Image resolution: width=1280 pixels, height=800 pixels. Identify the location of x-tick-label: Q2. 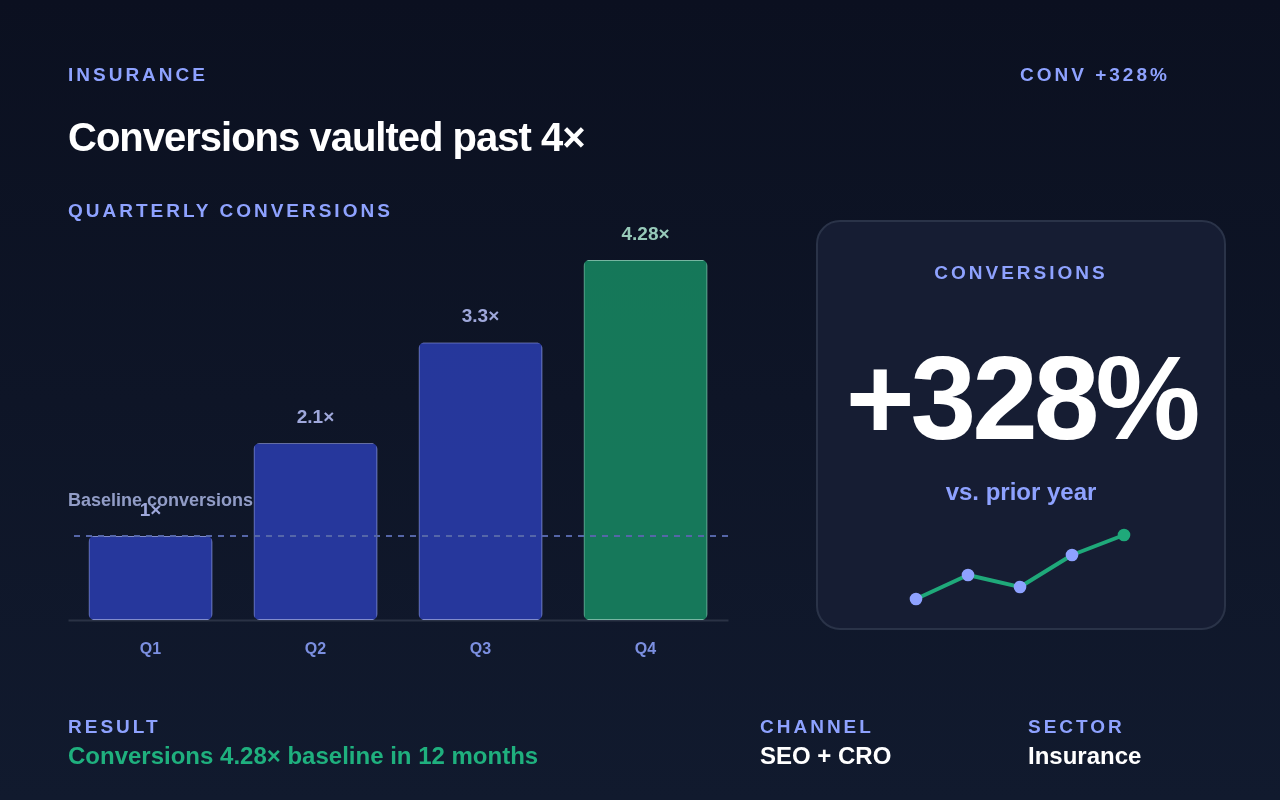
(315, 648).